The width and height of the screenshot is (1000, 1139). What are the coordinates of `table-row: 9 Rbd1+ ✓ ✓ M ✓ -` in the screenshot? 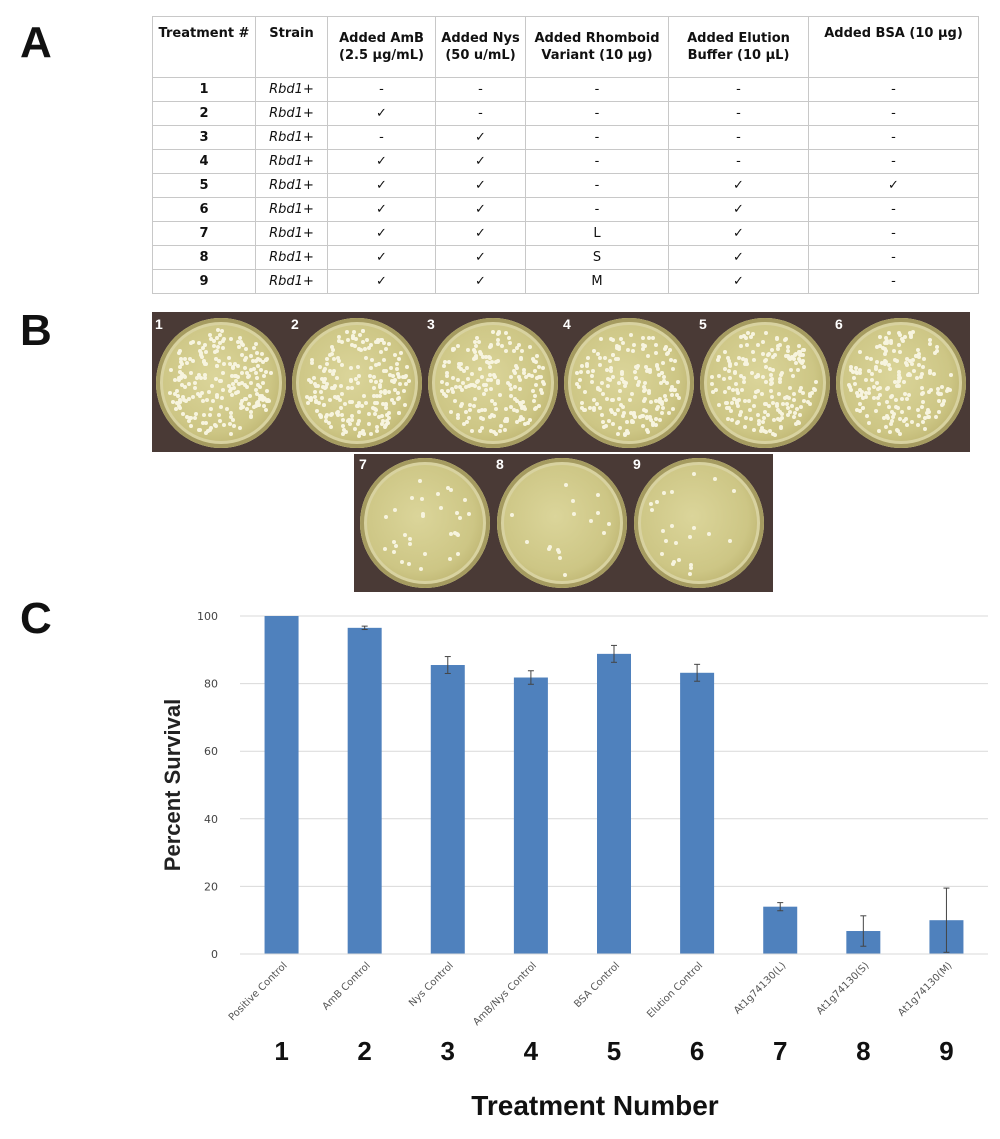 It's located at (565, 281).